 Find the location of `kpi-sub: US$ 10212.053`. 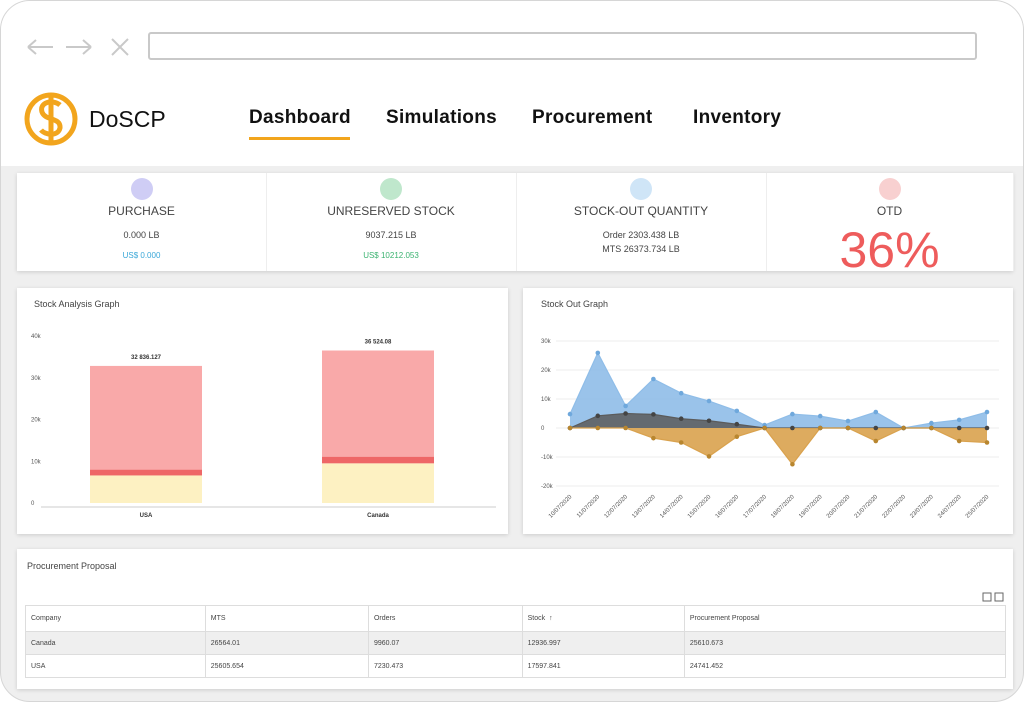

kpi-sub: US$ 10212.053 is located at coordinates (391, 255).